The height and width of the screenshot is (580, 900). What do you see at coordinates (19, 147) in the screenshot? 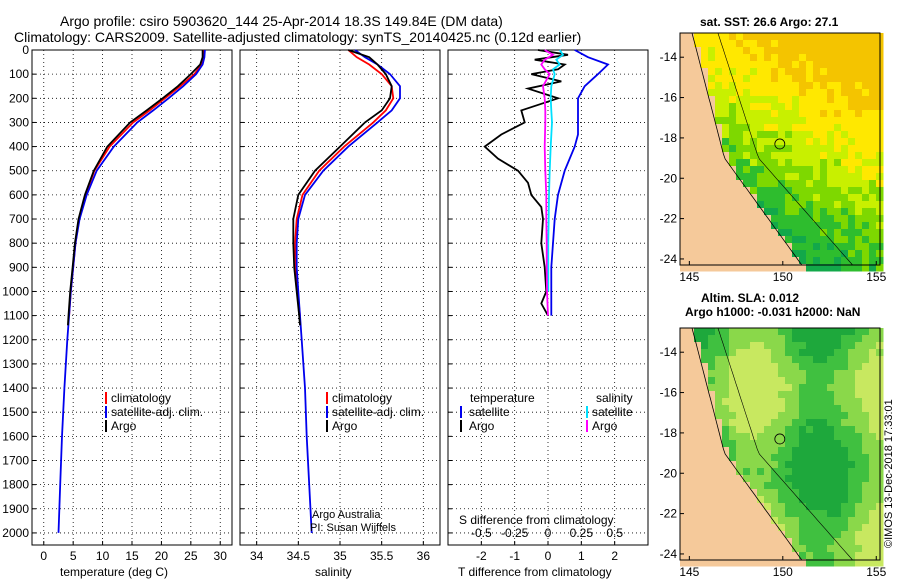
I see `y-tick-label: 400` at bounding box center [19, 147].